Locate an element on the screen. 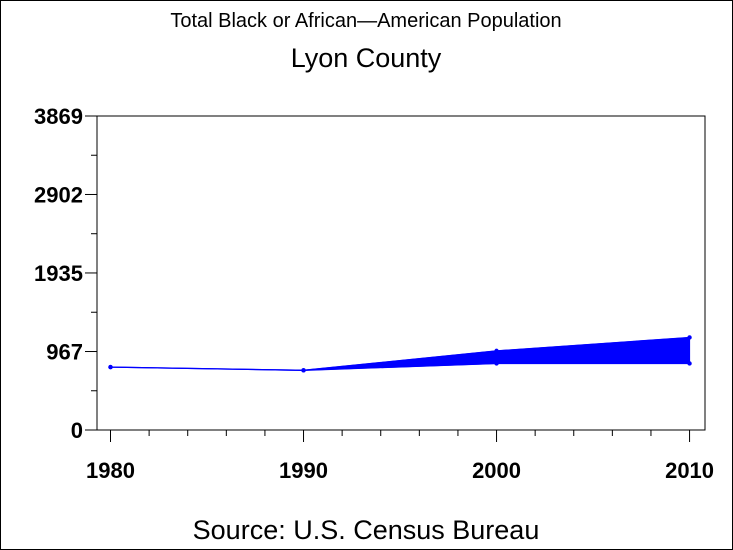 The height and width of the screenshot is (550, 733). y-axis: 0 967 1935 2902 3869 is located at coordinates (65, 273).